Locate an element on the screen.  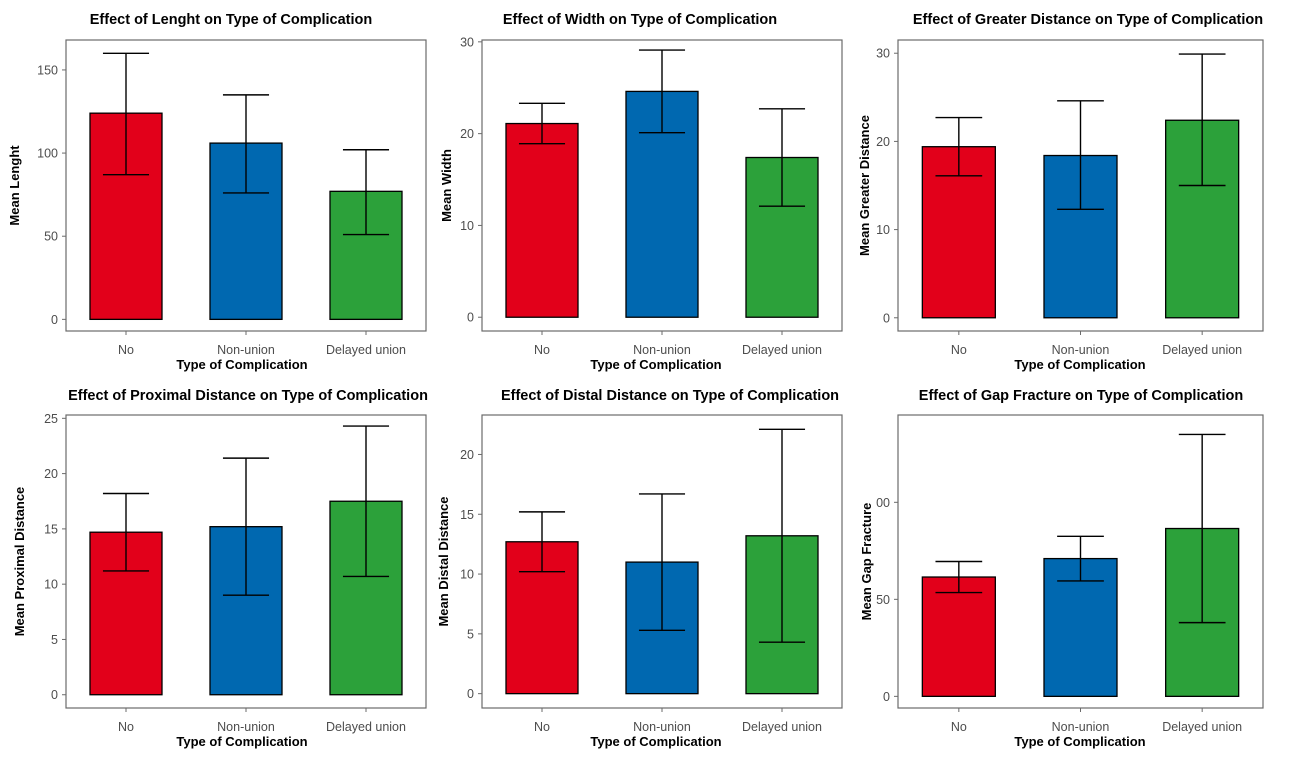
y-tick-label: 100 is located at coordinates (47, 154).